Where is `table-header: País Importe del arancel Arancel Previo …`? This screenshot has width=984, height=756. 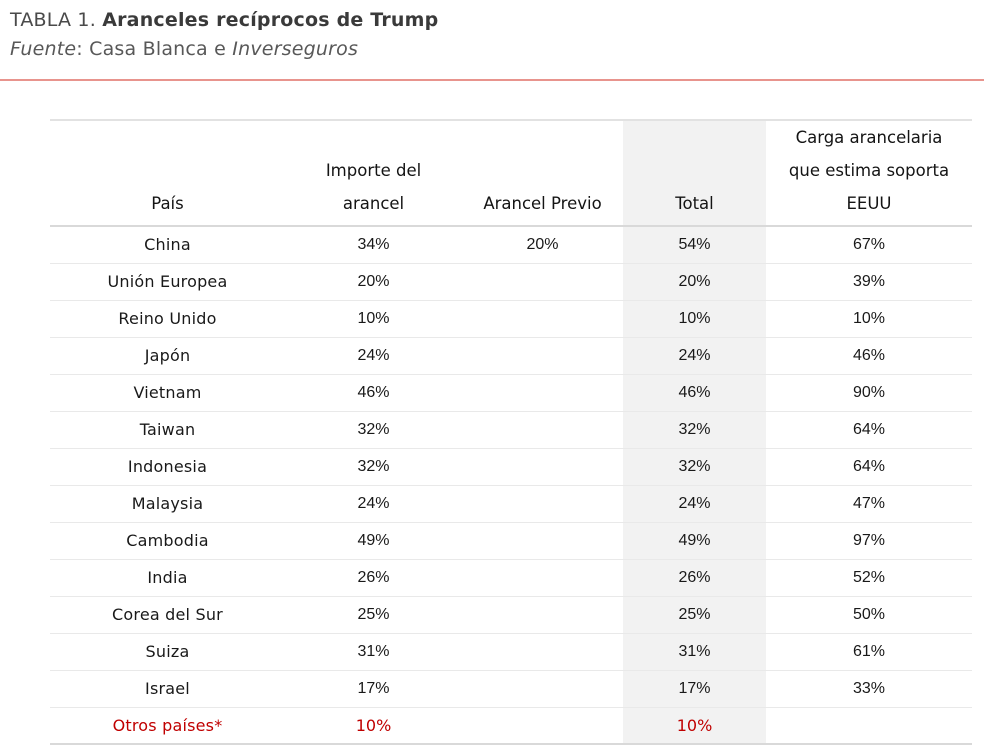
table-header: País Importe del arancel Arancel Previo … is located at coordinates (511, 173).